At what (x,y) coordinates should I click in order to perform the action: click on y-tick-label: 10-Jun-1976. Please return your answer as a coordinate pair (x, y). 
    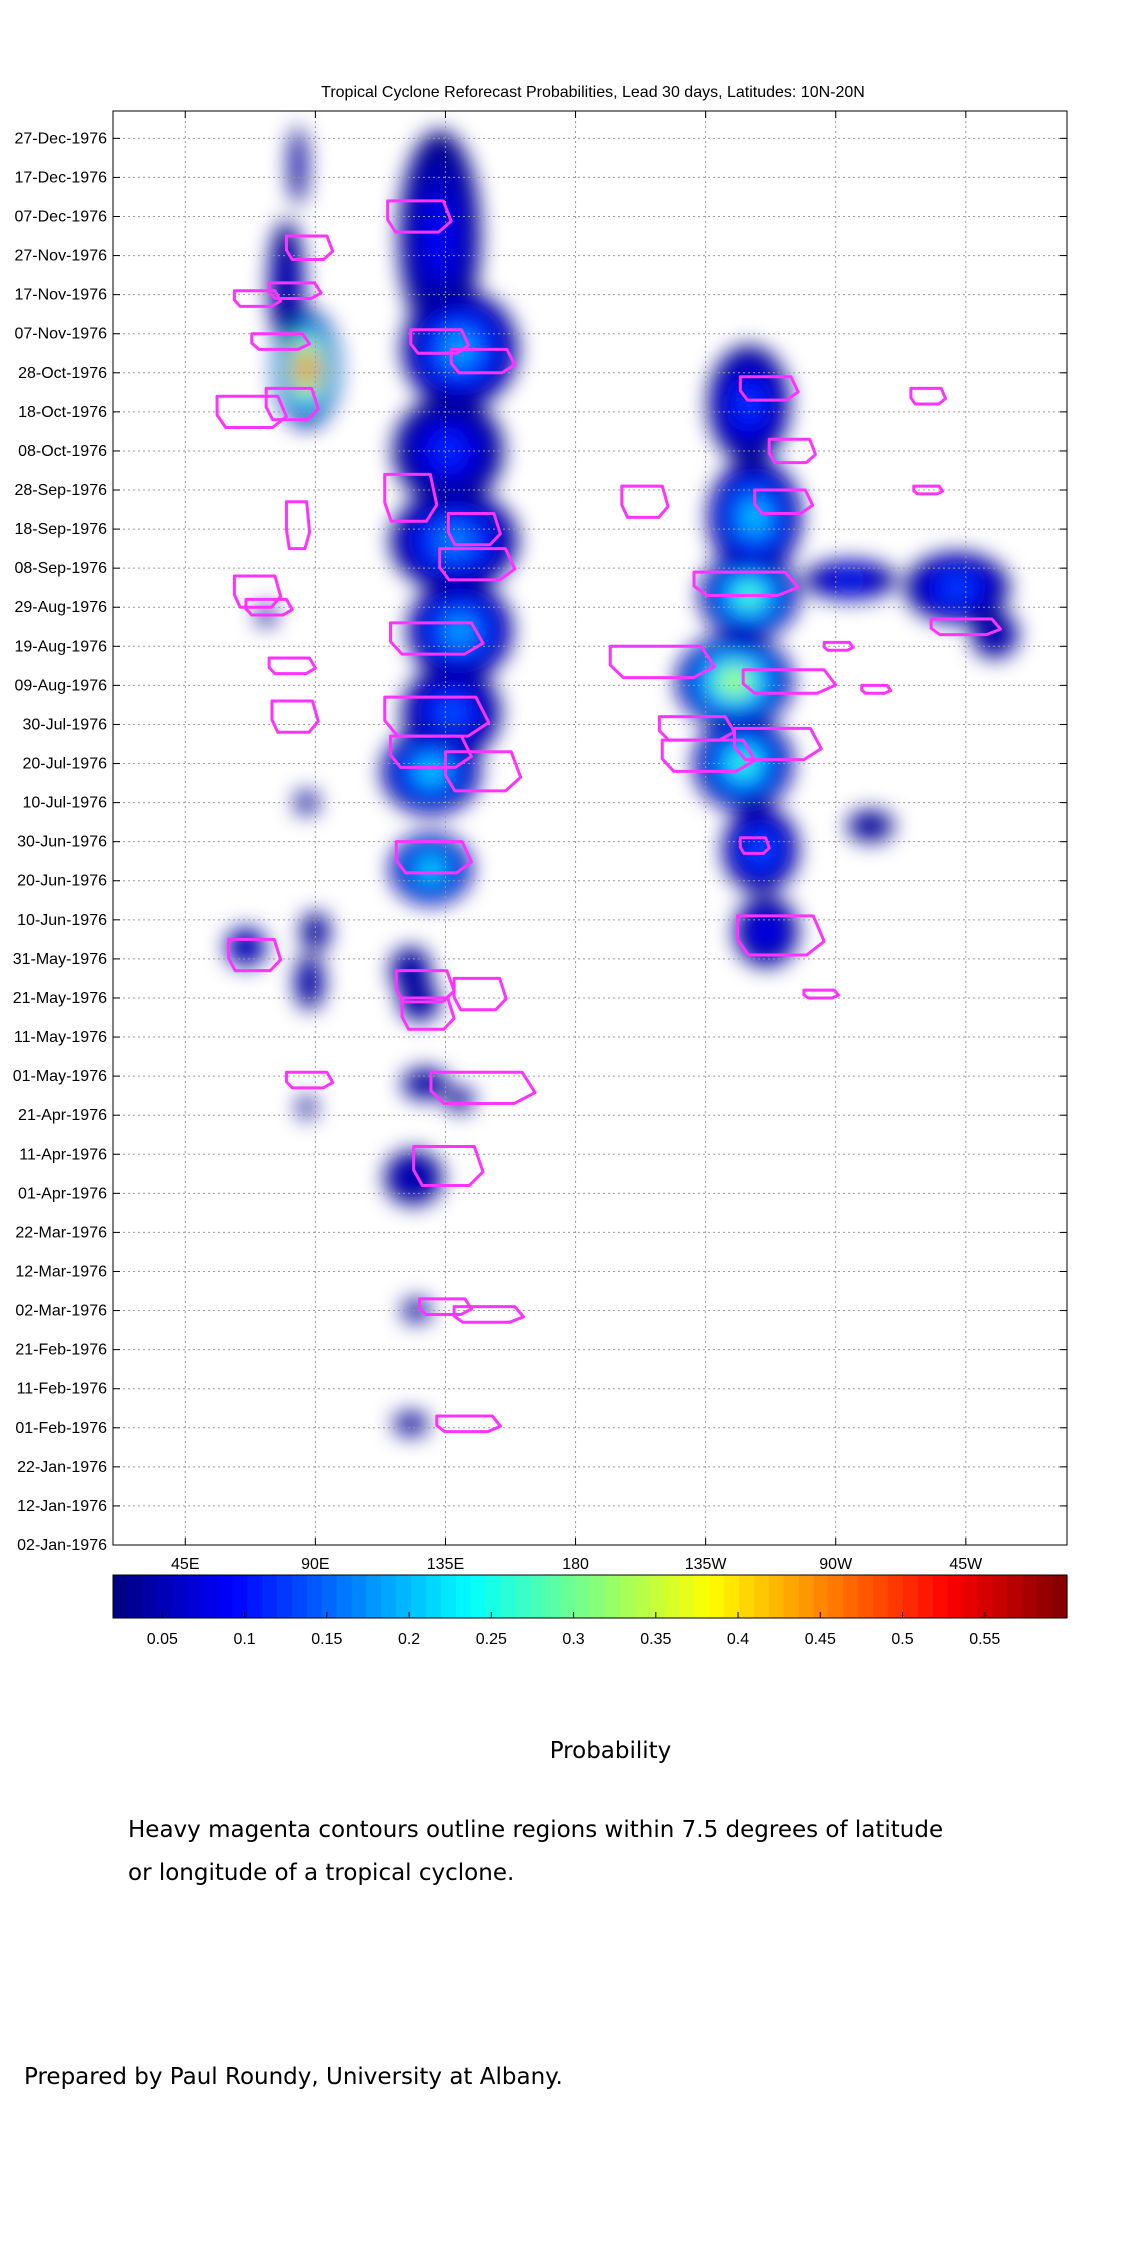
    Looking at the image, I should click on (62, 920).